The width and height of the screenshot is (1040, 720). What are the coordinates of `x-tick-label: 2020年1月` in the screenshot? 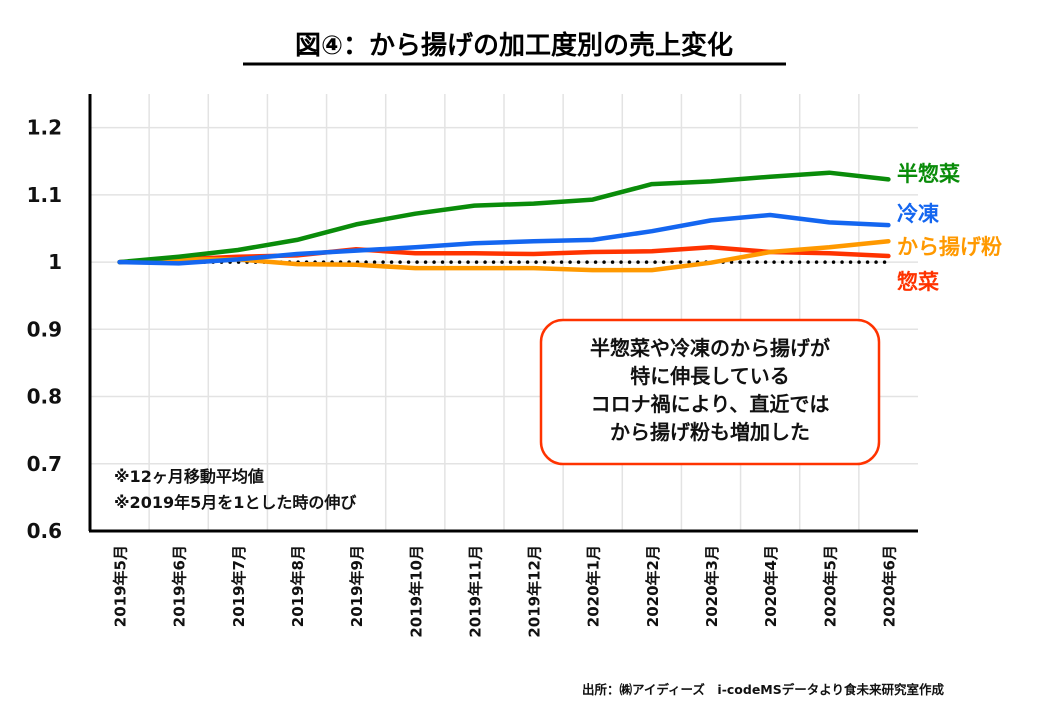 It's located at (594, 586).